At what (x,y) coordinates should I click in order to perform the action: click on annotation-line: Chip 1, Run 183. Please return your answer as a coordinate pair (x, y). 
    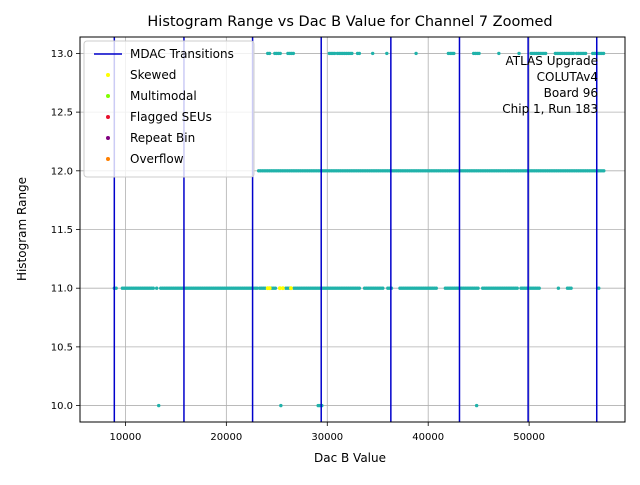
    Looking at the image, I should click on (550, 109).